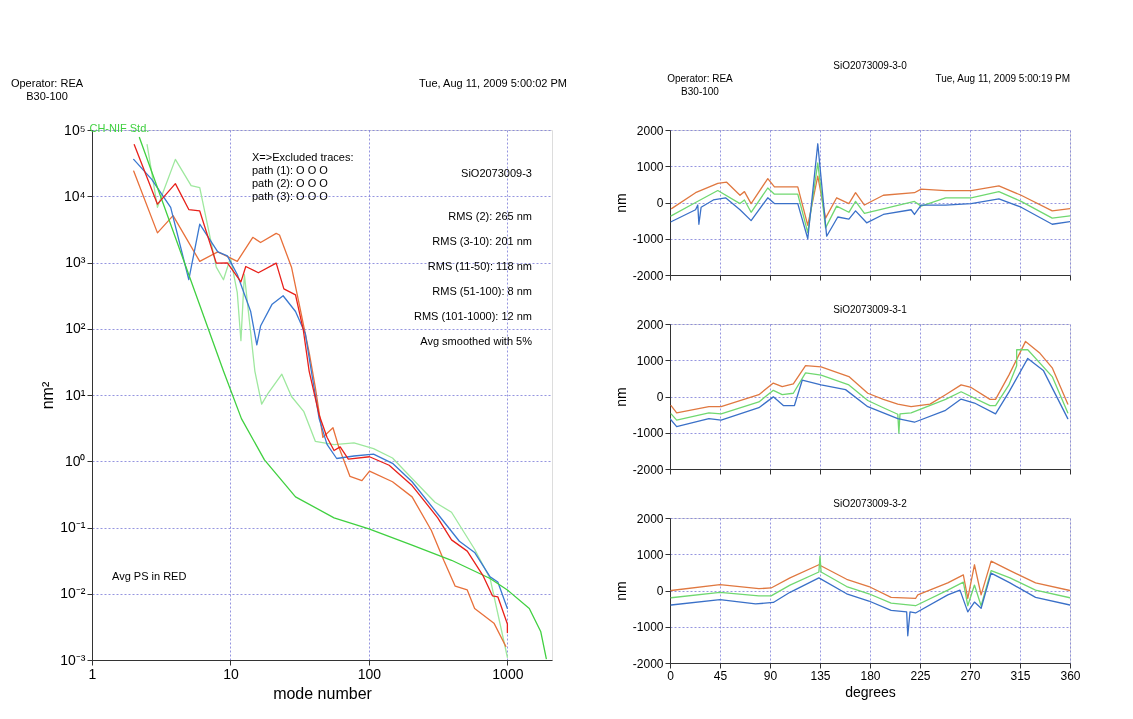 Image resolution: width=1133 pixels, height=719 pixels. Describe the element at coordinates (870, 675) in the screenshot. I see `x-tick-label: 180` at that location.